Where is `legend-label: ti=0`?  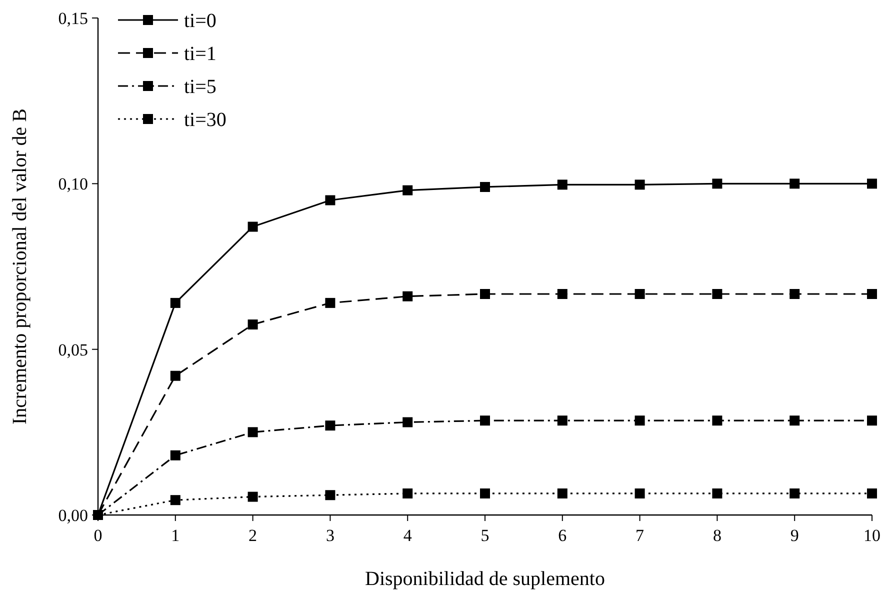 legend-label: ti=0 is located at coordinates (200, 21).